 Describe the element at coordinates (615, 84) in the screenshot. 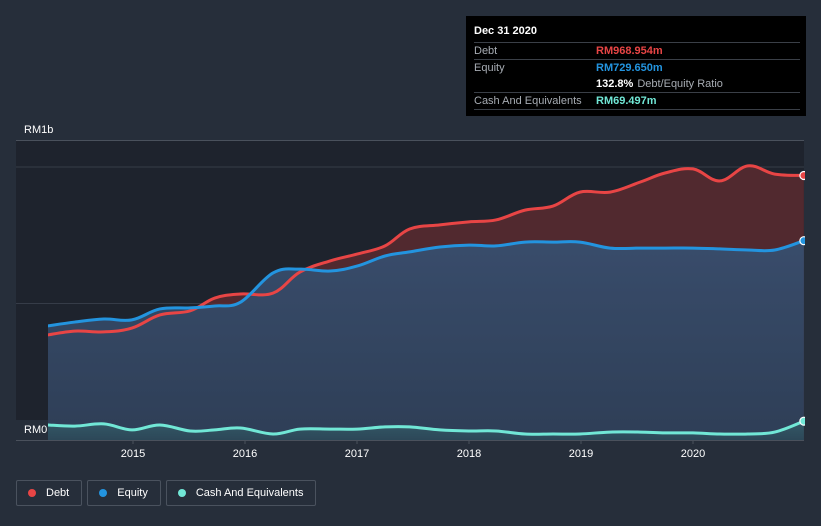

I see `tooltip-ratio-value: 132.8%` at that location.